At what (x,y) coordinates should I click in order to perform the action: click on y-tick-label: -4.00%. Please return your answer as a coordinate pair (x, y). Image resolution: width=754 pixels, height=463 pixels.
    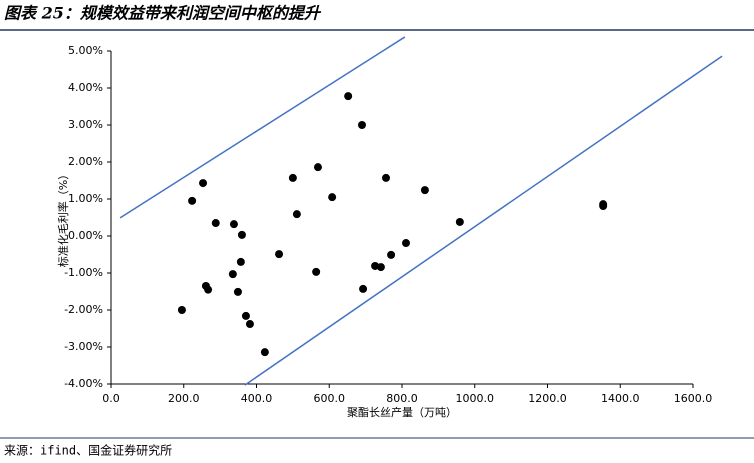
    Looking at the image, I should click on (83, 383).